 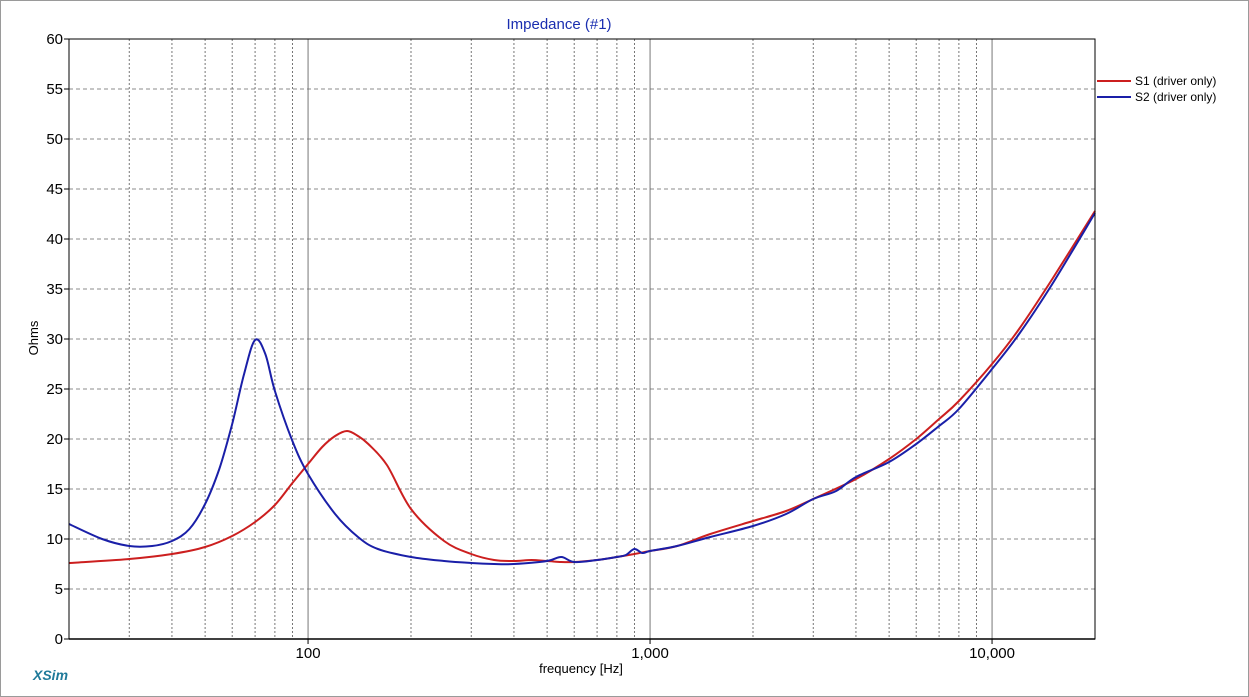 What do you see at coordinates (54, 389) in the screenshot?
I see `y-tick-label: 25` at bounding box center [54, 389].